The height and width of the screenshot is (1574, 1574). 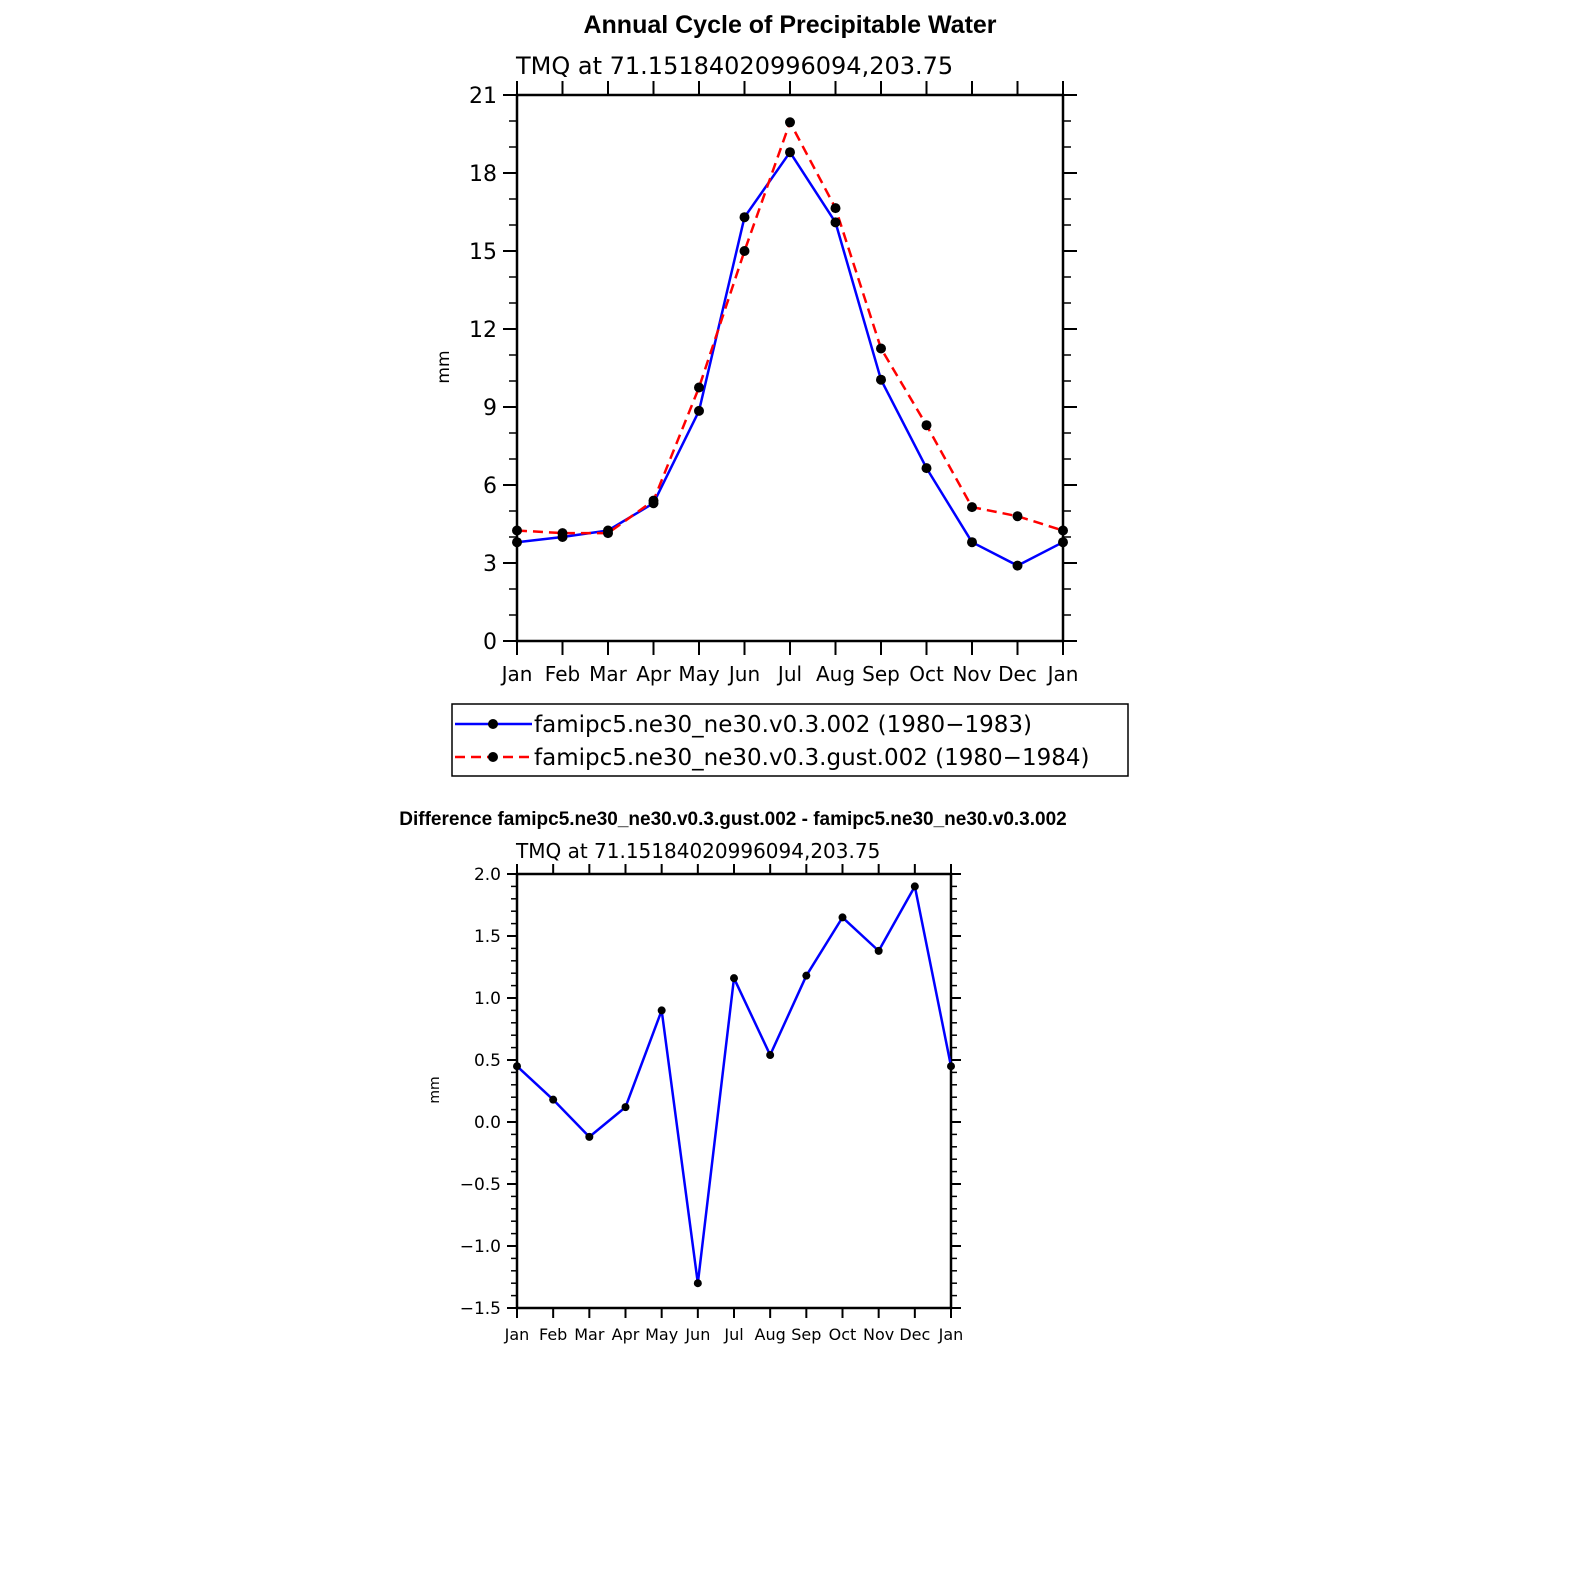 I want to click on y-tick-label: 3, so click(x=490, y=564).